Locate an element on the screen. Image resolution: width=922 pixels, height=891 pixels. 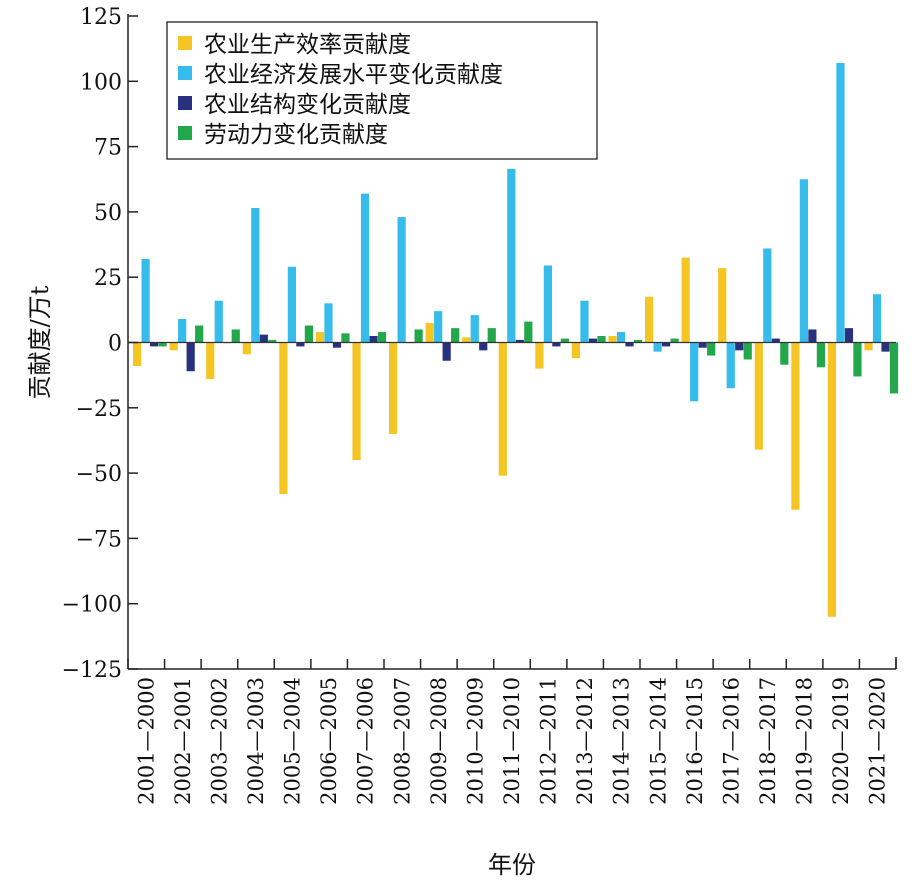
bar-s3-c1 is located at coordinates (199, 334).